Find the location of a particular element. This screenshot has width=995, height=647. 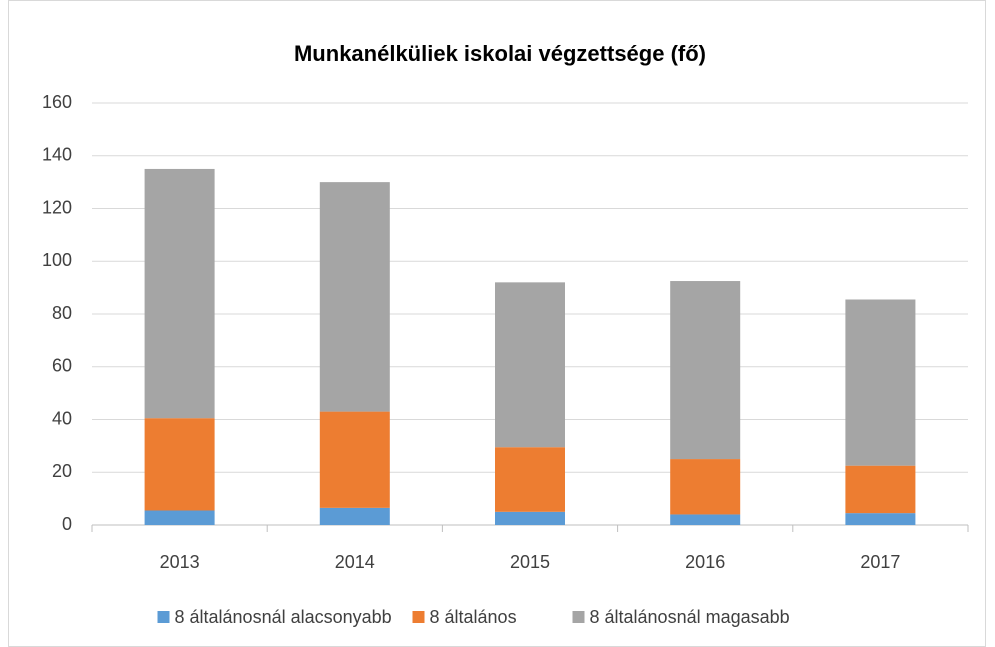

y-tick-label: 140 is located at coordinates (57, 155).